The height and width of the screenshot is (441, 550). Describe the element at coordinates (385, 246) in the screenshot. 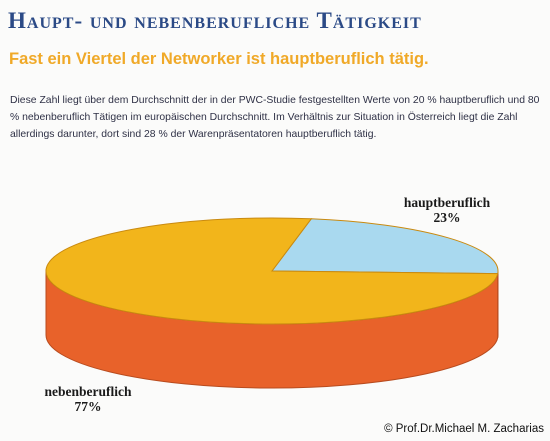

I see `pie-slice-hauptberuflich` at that location.